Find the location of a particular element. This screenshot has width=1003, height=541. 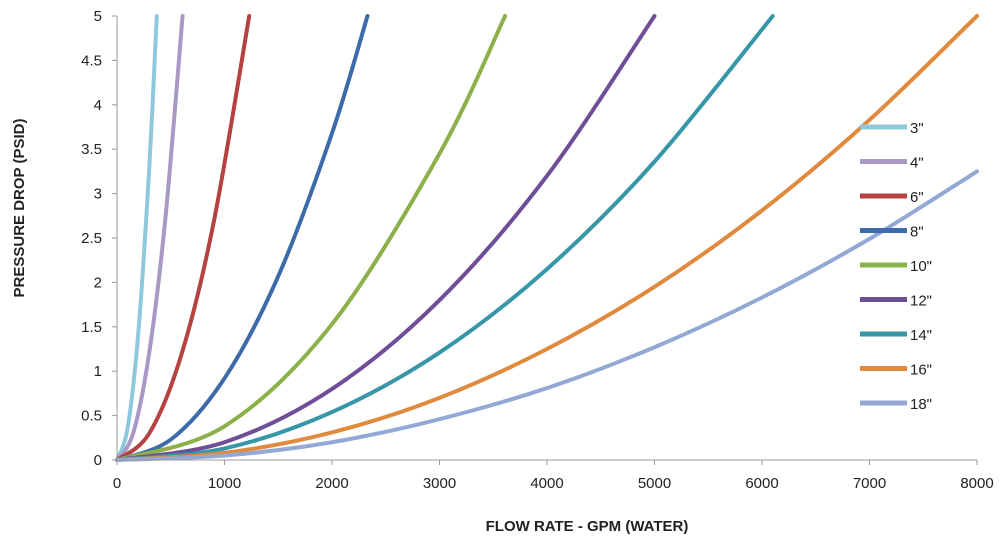

legend-label: 4" is located at coordinates (917, 163).